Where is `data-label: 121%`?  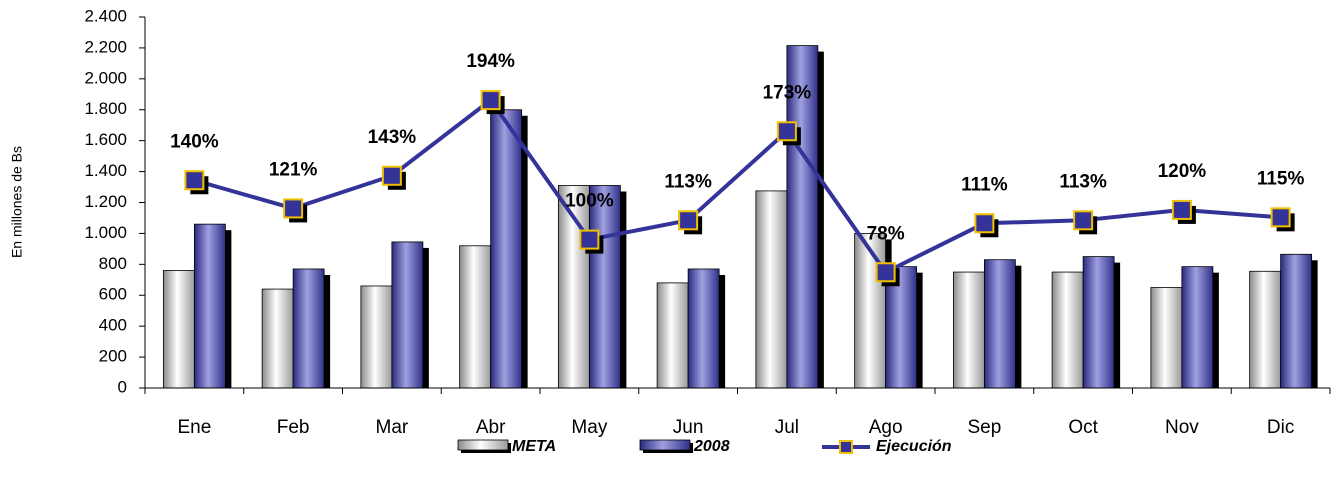 data-label: 121% is located at coordinates (293, 169).